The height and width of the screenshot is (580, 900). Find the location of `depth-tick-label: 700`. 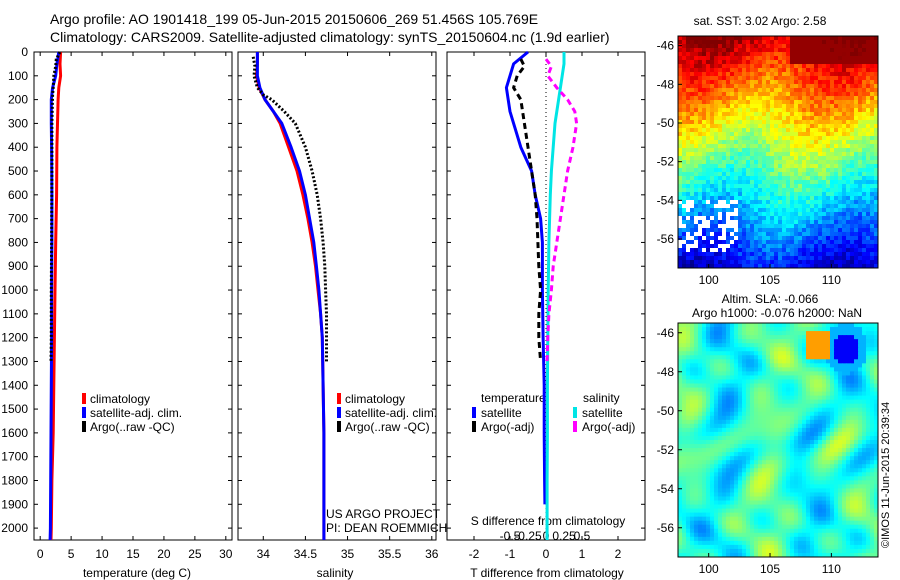

depth-tick-label: 700 is located at coordinates (18, 219).